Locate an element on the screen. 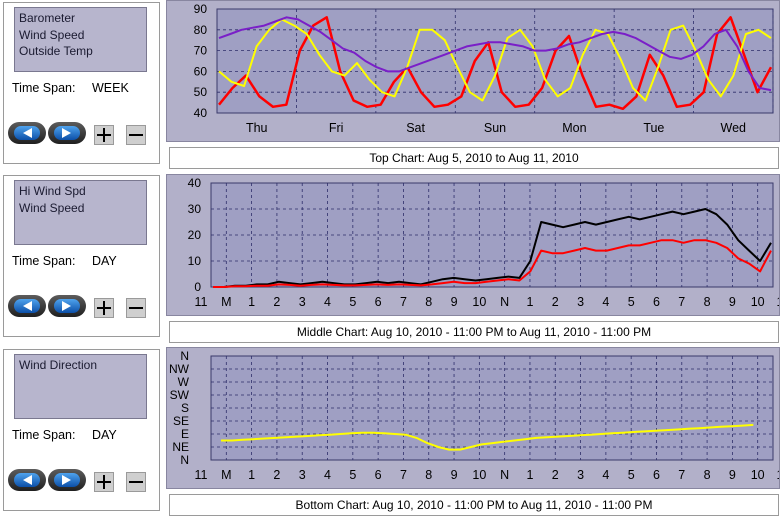 The width and height of the screenshot is (784, 517). top-series-list: Barometer Wind Speed Outside Temp is located at coordinates (80, 39).